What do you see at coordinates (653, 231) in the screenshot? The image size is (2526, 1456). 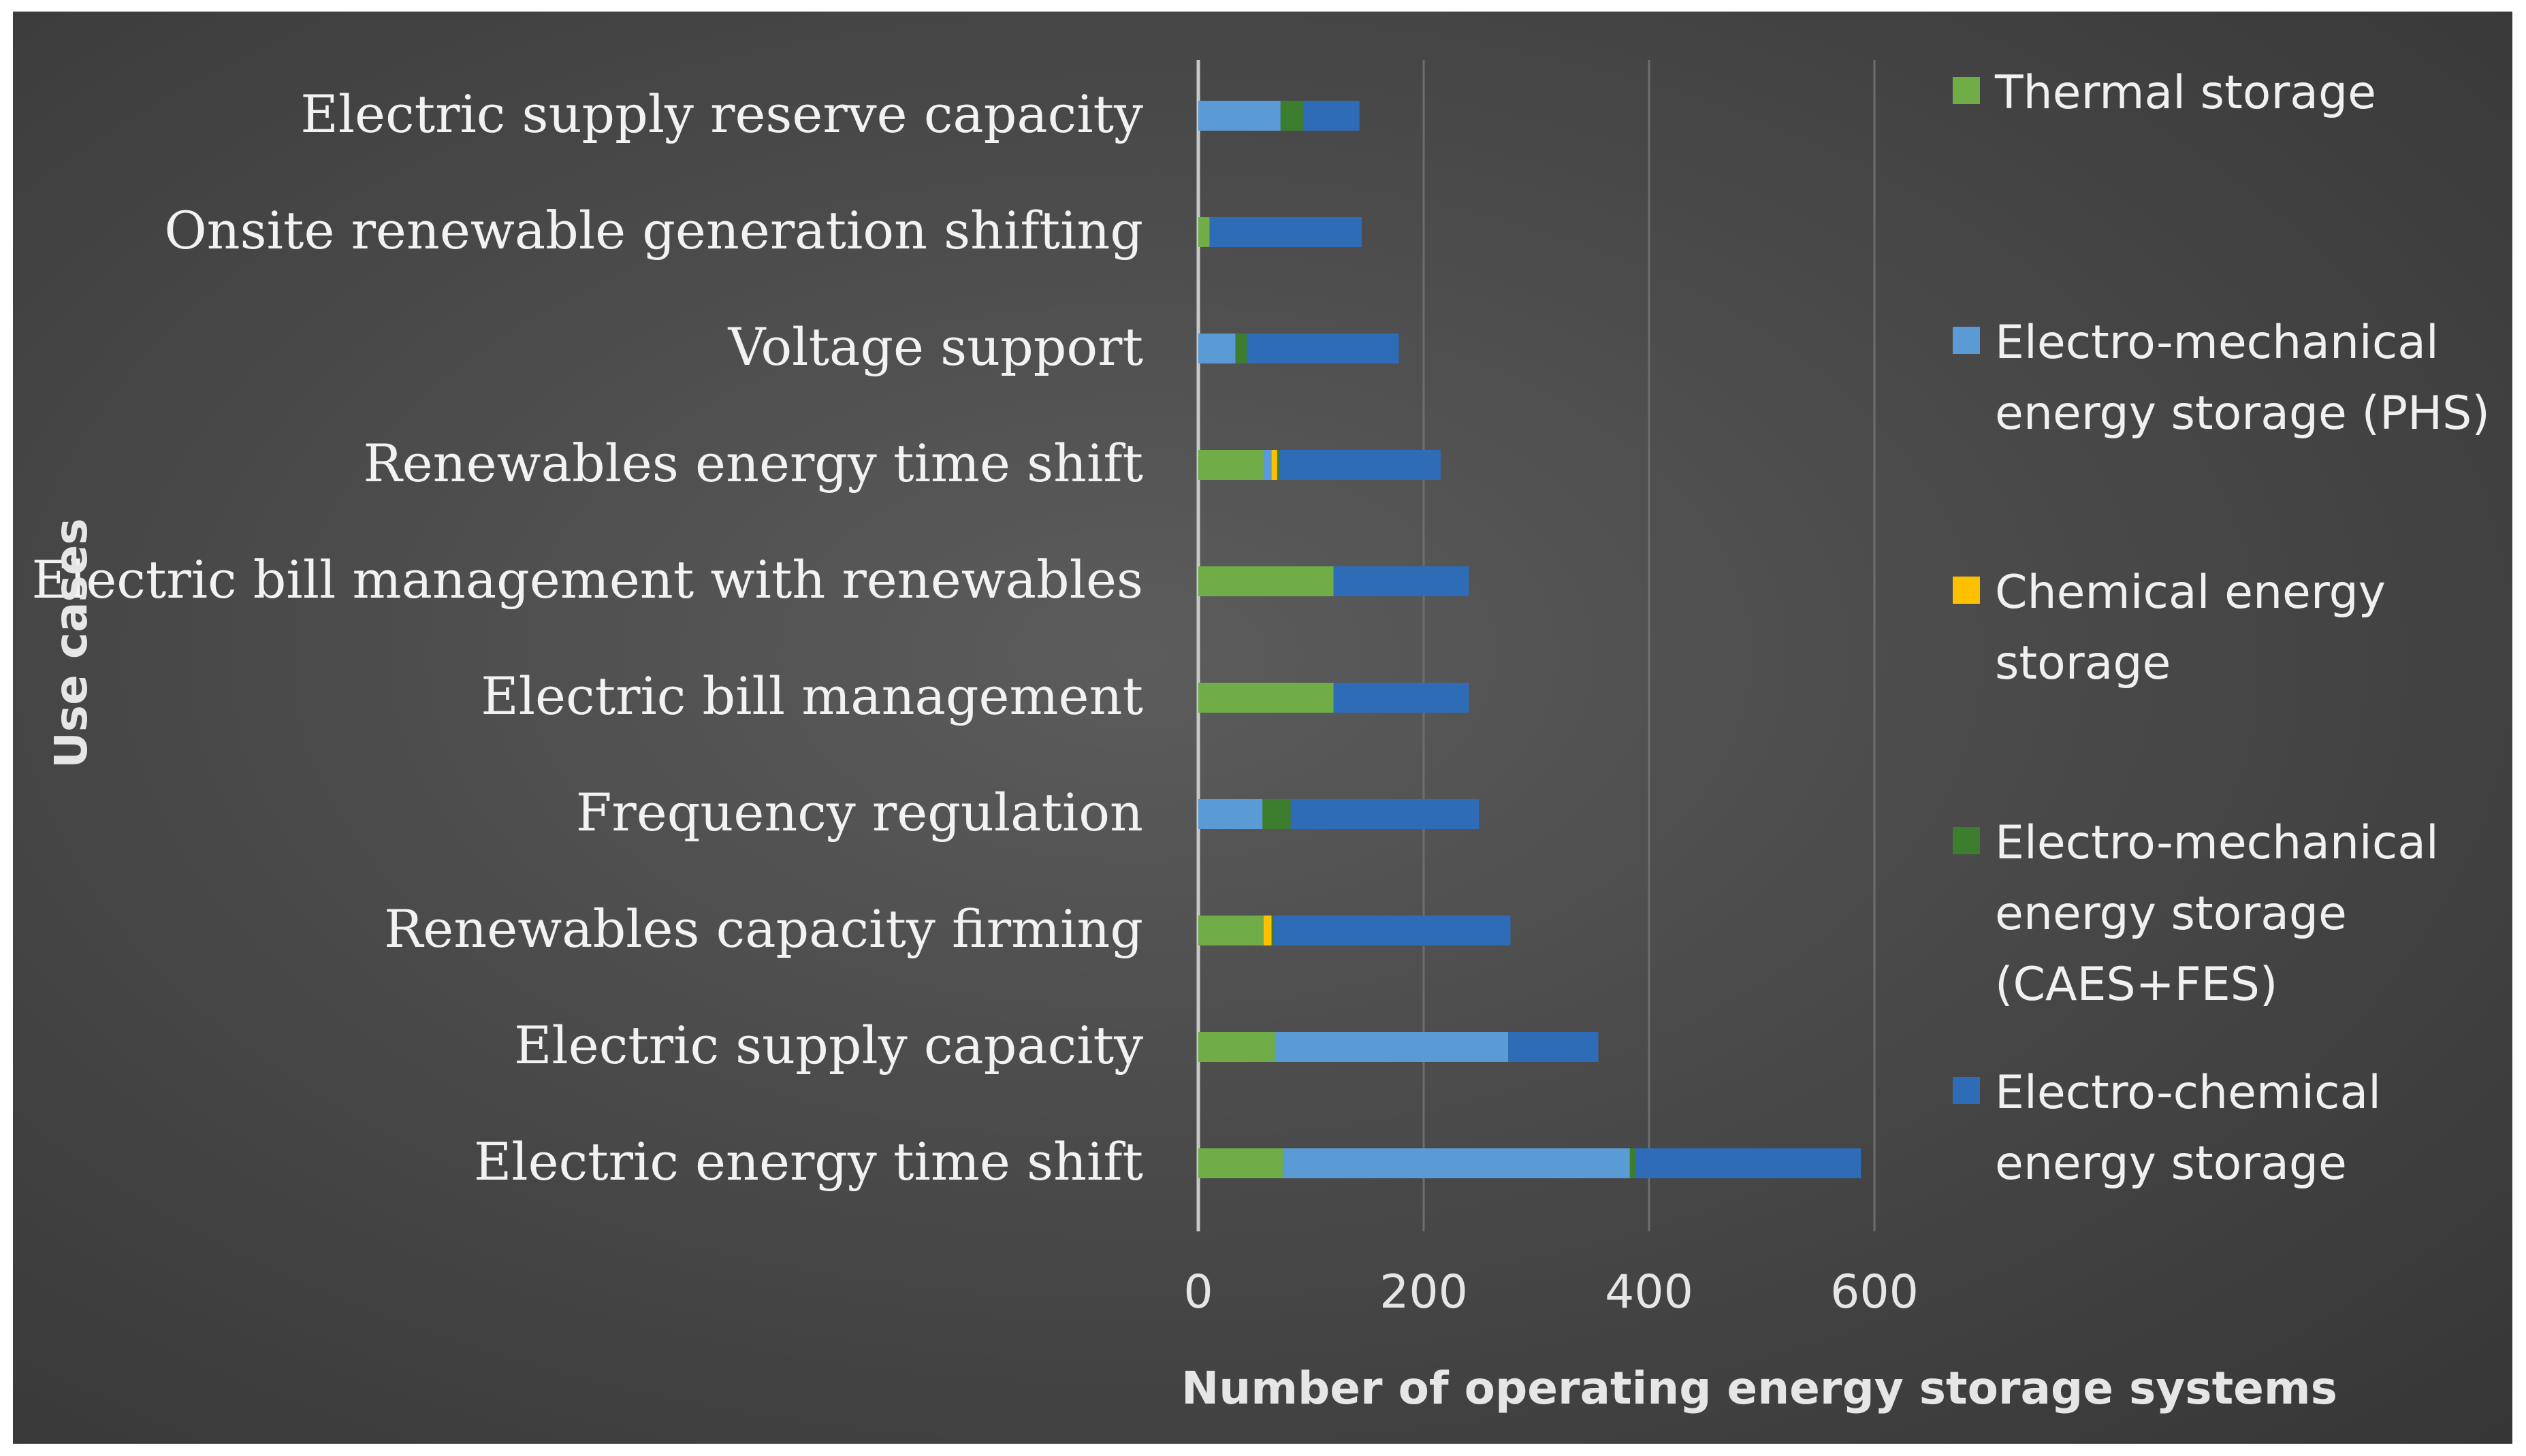 I see `category-label: Onsite renewable generation shifting` at bounding box center [653, 231].